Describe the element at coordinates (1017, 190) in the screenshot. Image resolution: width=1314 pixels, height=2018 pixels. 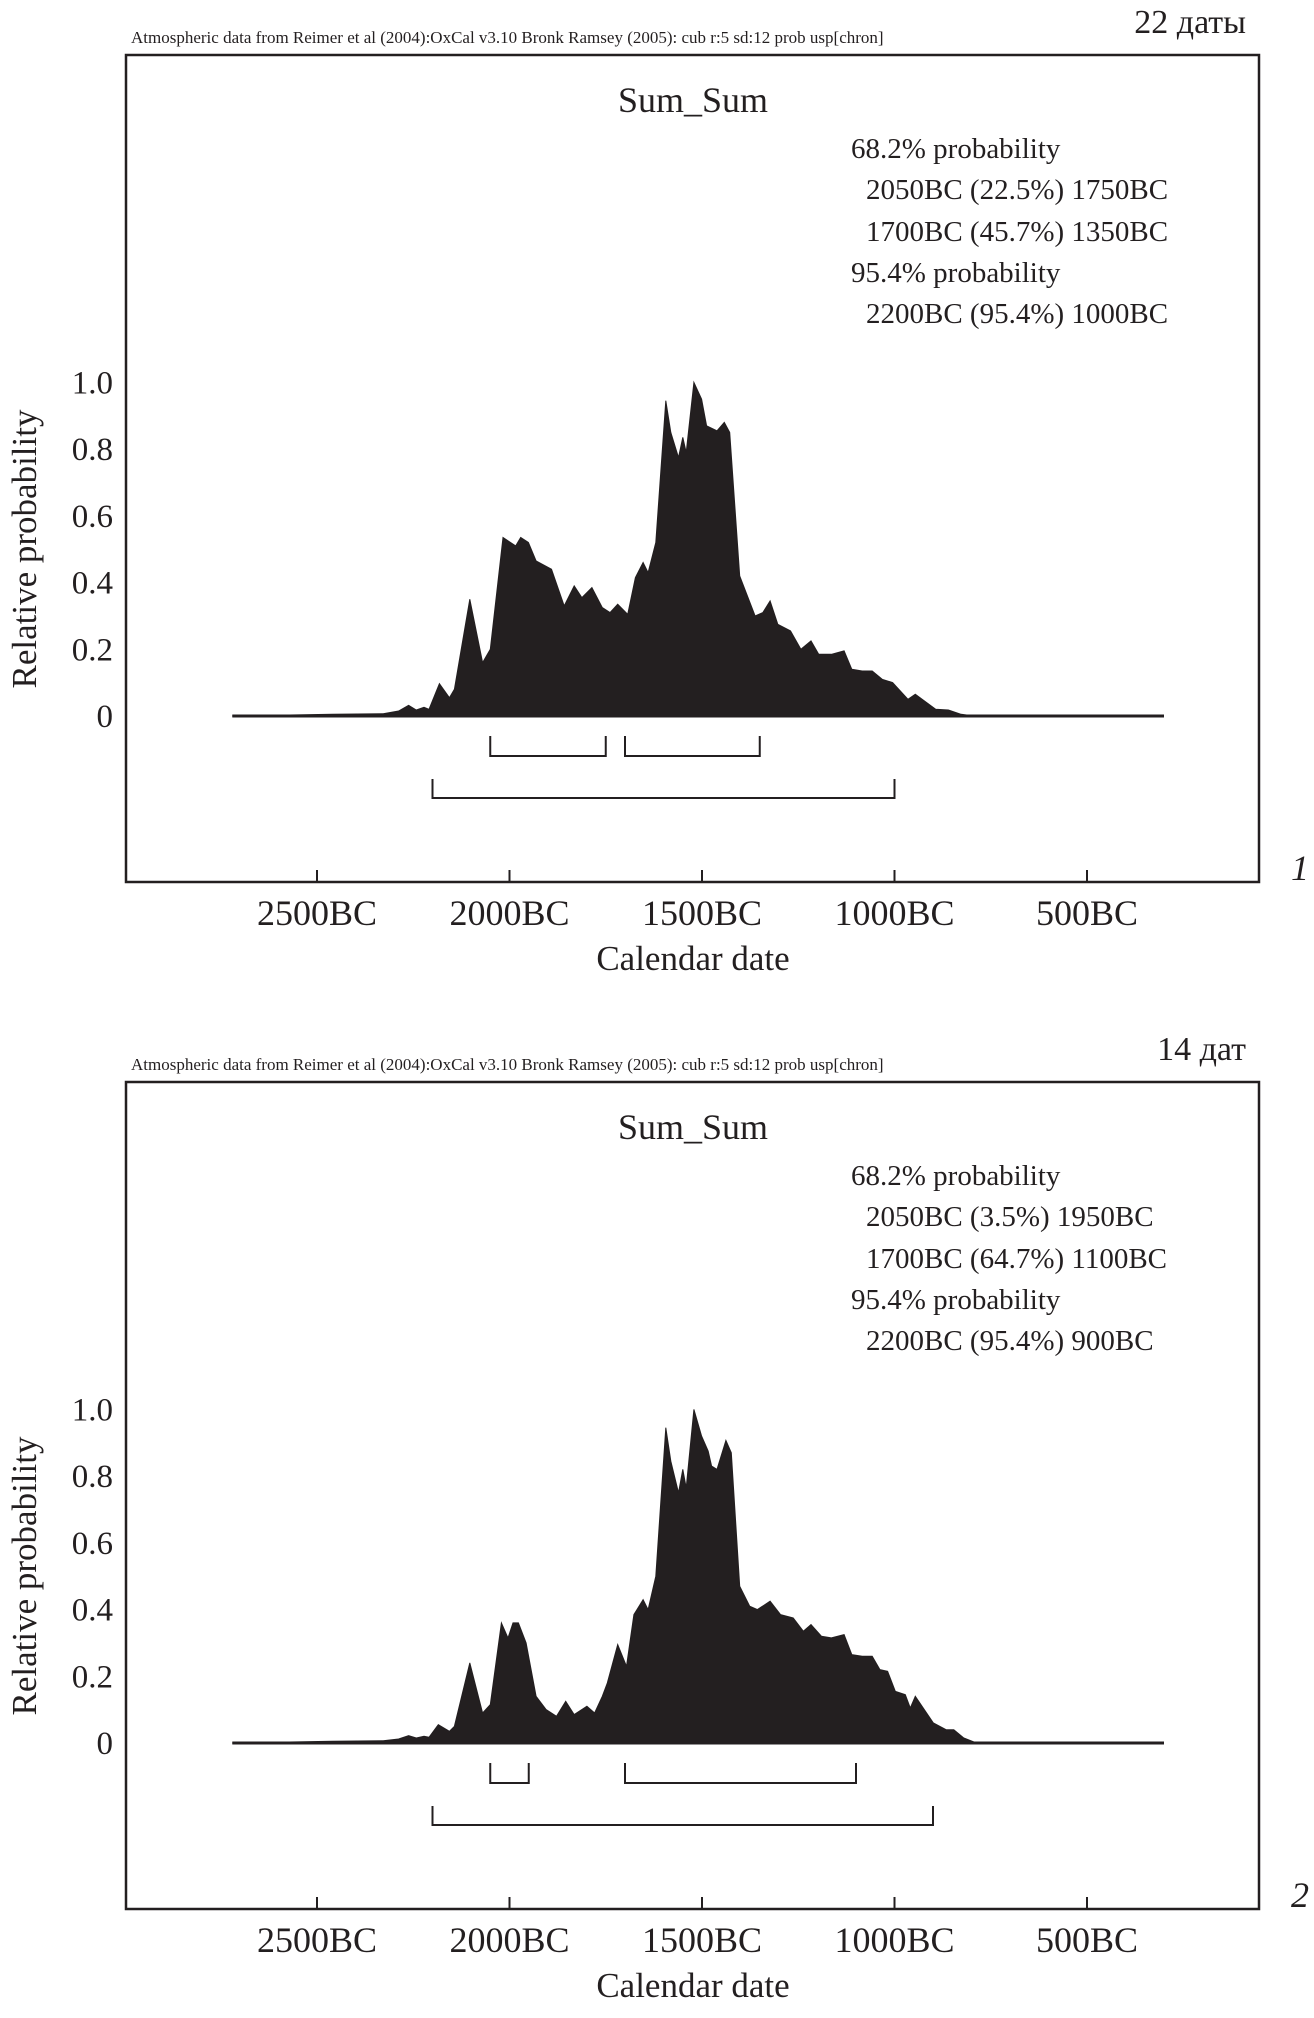
I see `legend-line: 2050BC (22.5%) 1750BC` at that location.